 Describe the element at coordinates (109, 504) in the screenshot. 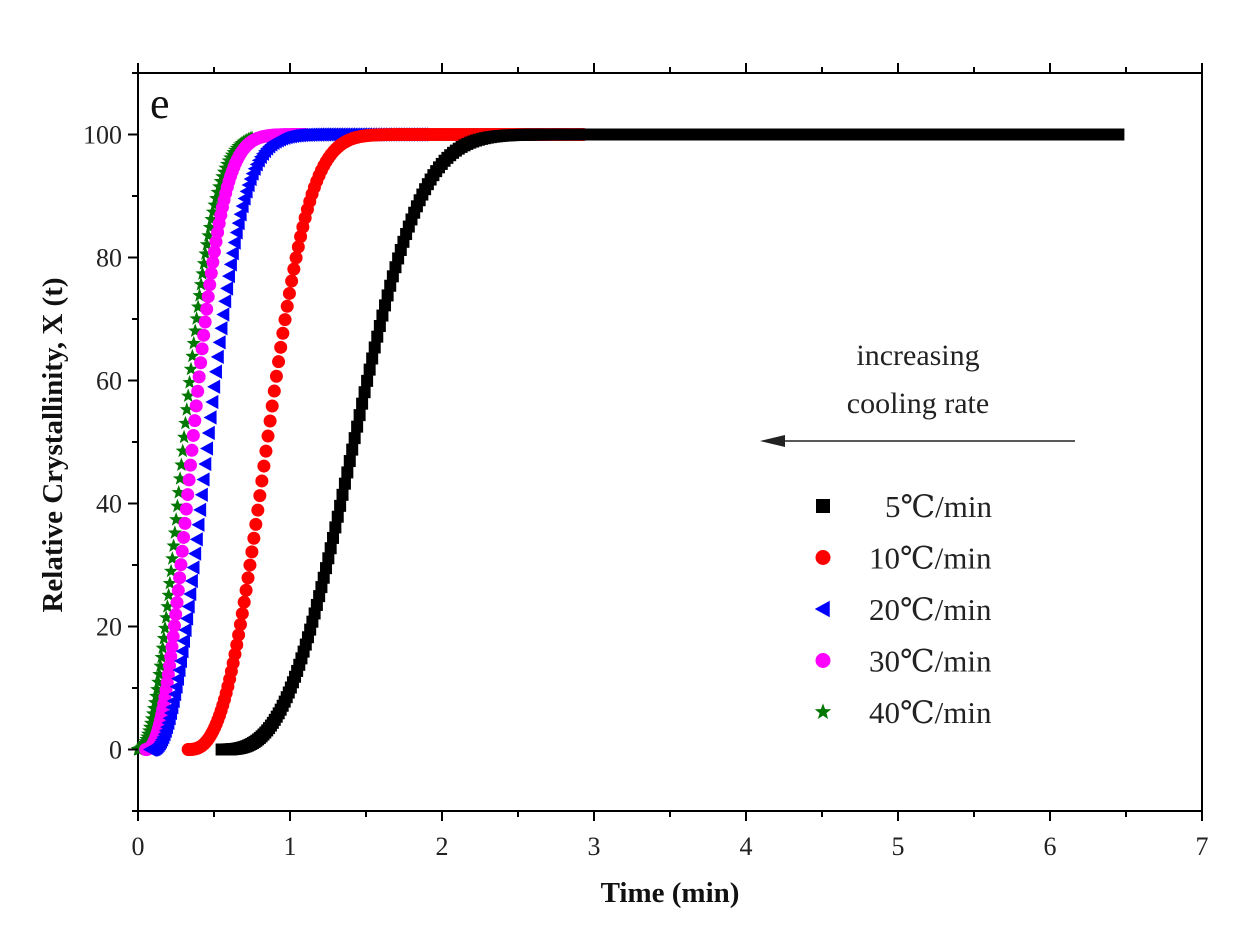

I see `y-tick-label: 40` at that location.